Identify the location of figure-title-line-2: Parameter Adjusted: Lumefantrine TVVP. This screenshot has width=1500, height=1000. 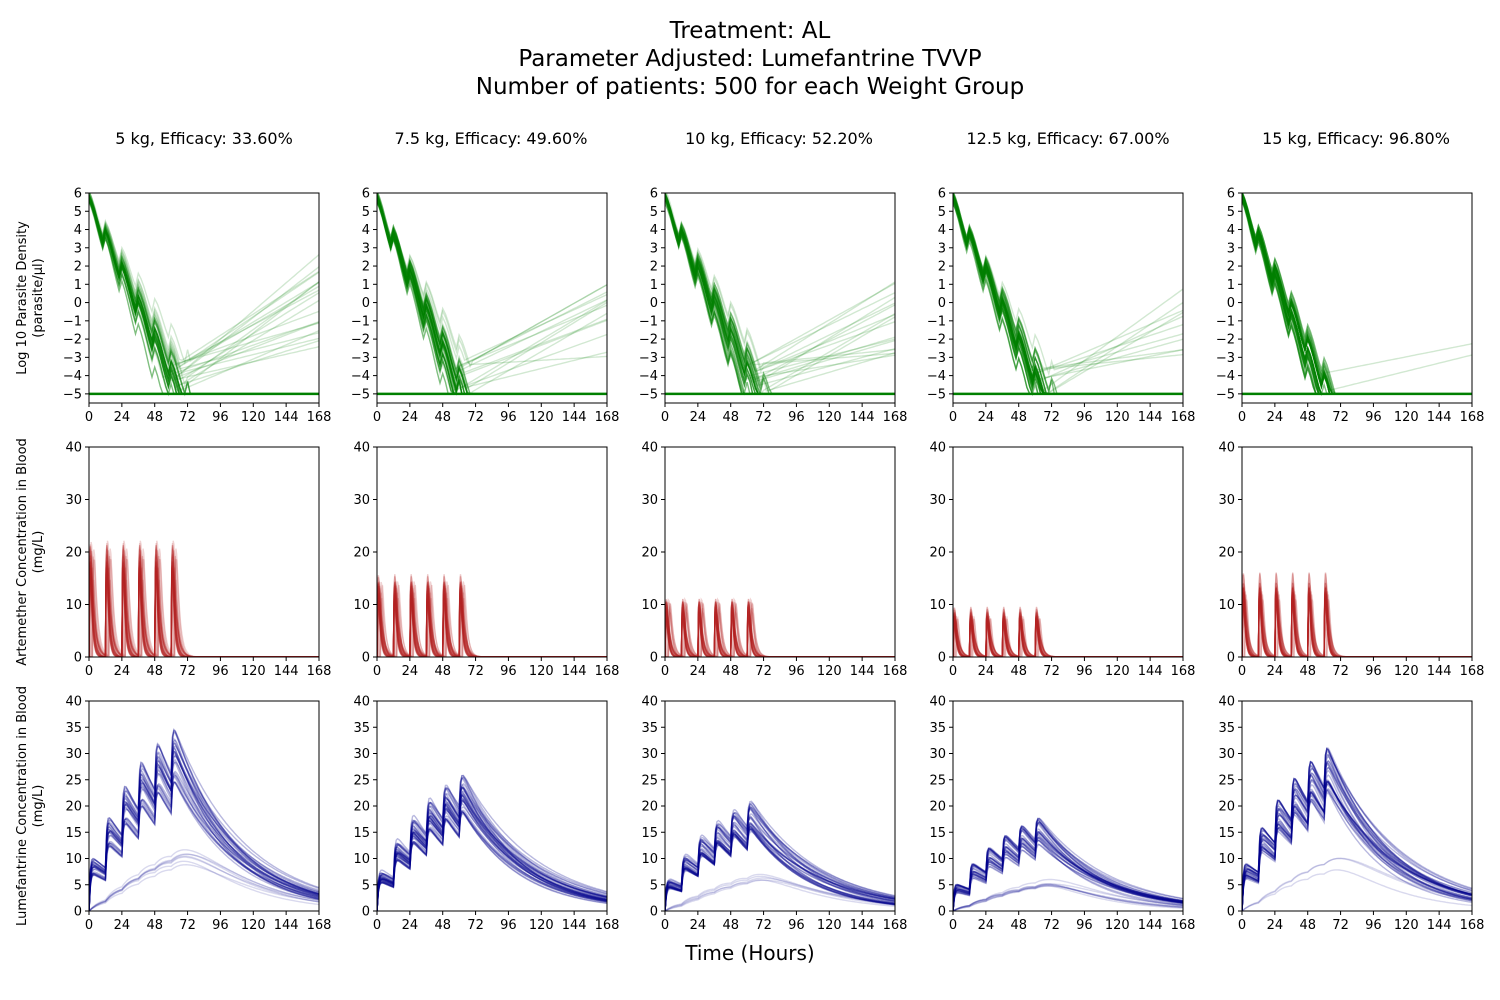
(749, 59).